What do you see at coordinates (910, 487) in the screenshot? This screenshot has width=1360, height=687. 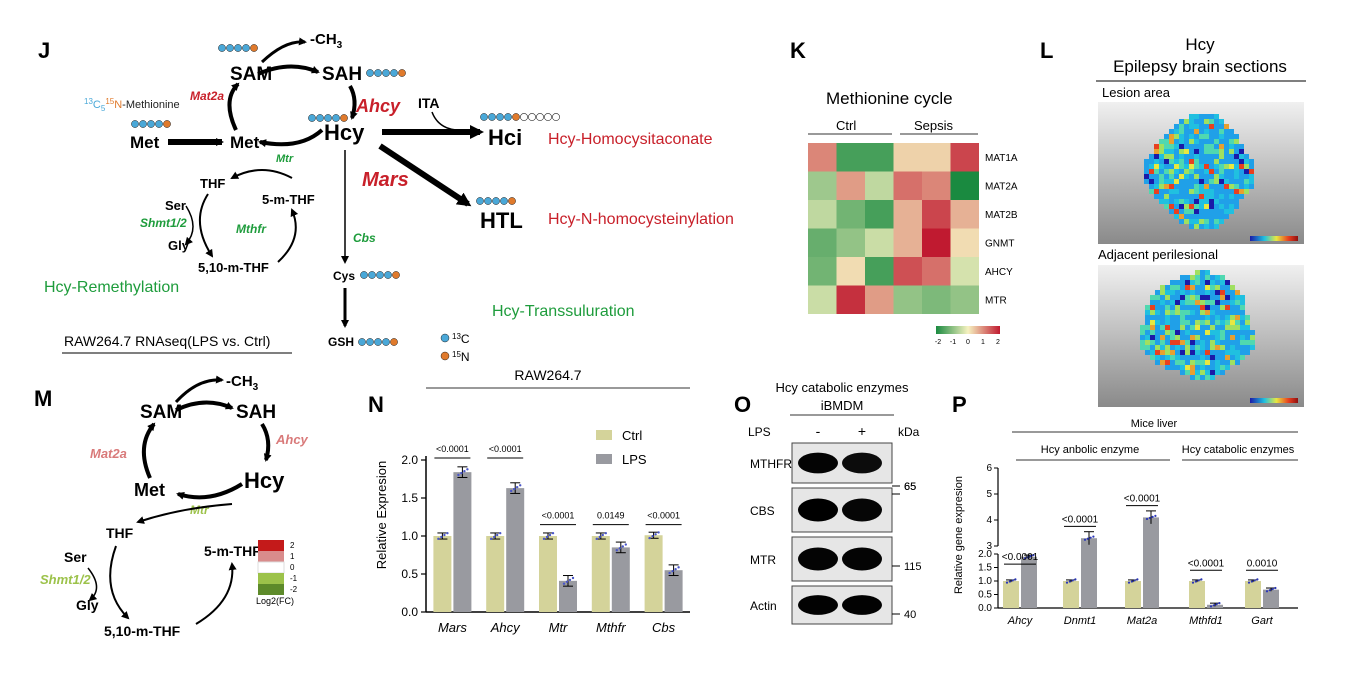 I see `blot-marker-label: 65` at bounding box center [910, 487].